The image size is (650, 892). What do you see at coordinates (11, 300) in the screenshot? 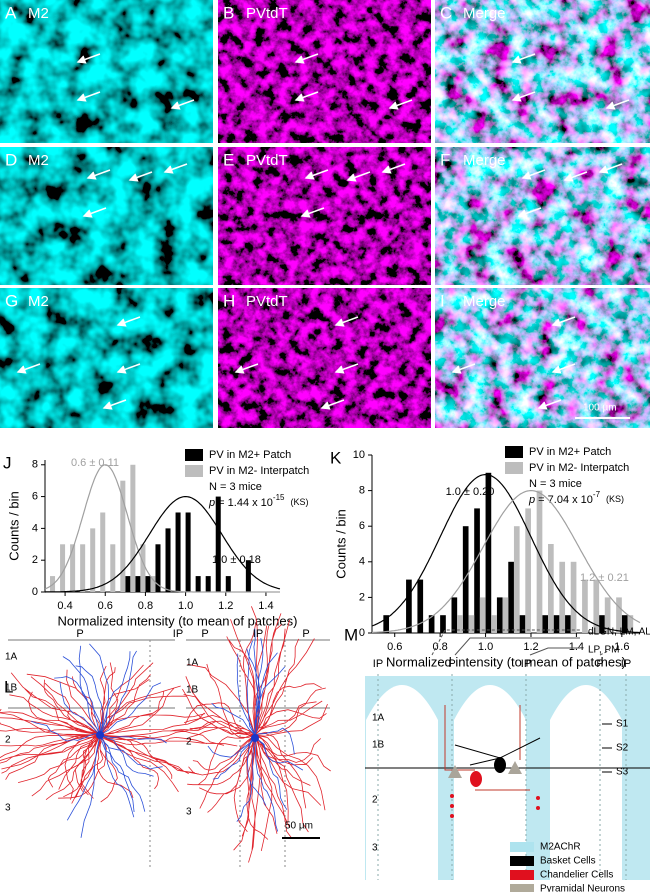
I see `panel-letter: G` at bounding box center [11, 300].